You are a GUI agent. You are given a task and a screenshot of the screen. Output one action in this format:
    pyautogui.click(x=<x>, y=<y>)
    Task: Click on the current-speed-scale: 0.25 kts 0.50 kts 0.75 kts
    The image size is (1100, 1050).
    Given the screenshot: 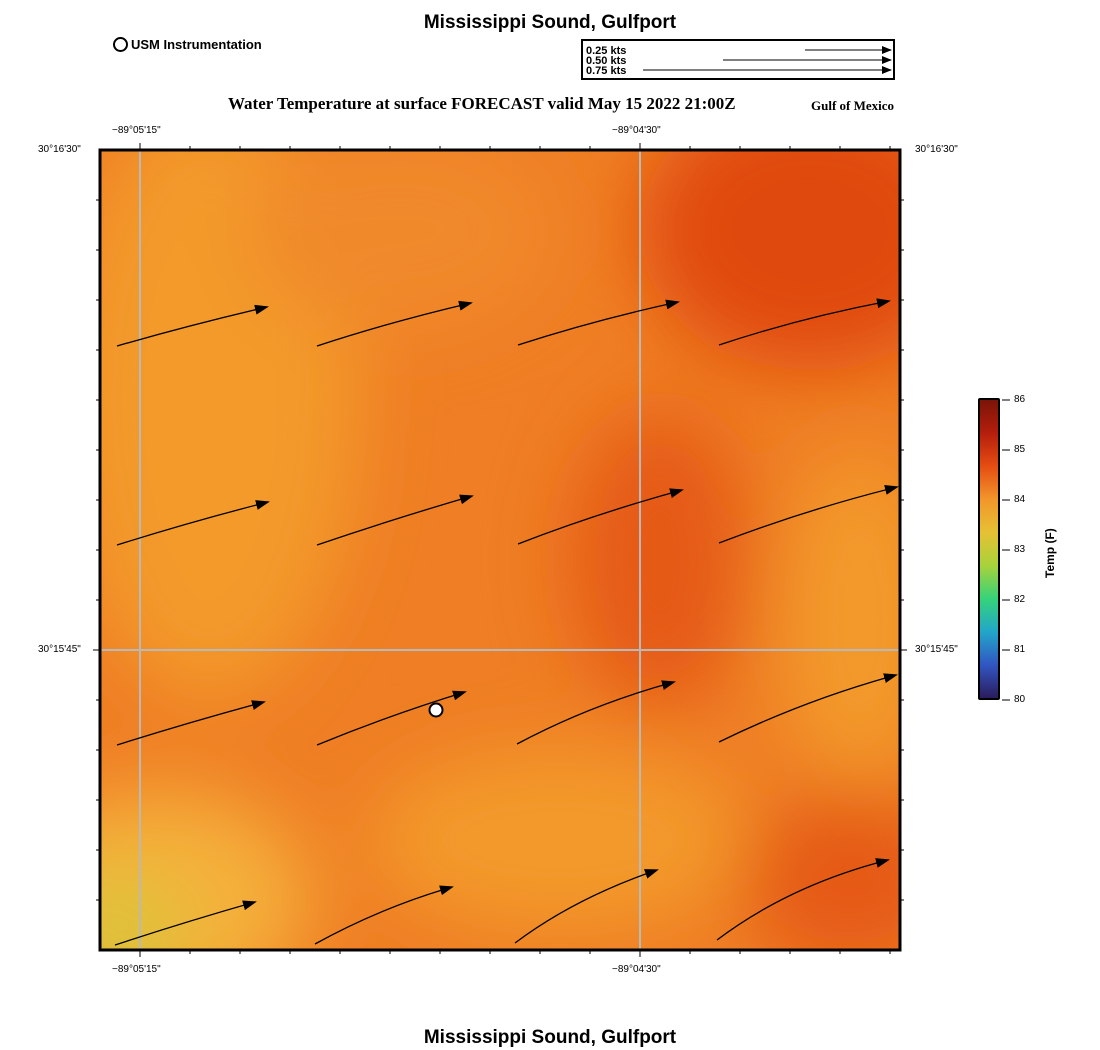 What is the action you would take?
    pyautogui.click(x=738, y=59)
    